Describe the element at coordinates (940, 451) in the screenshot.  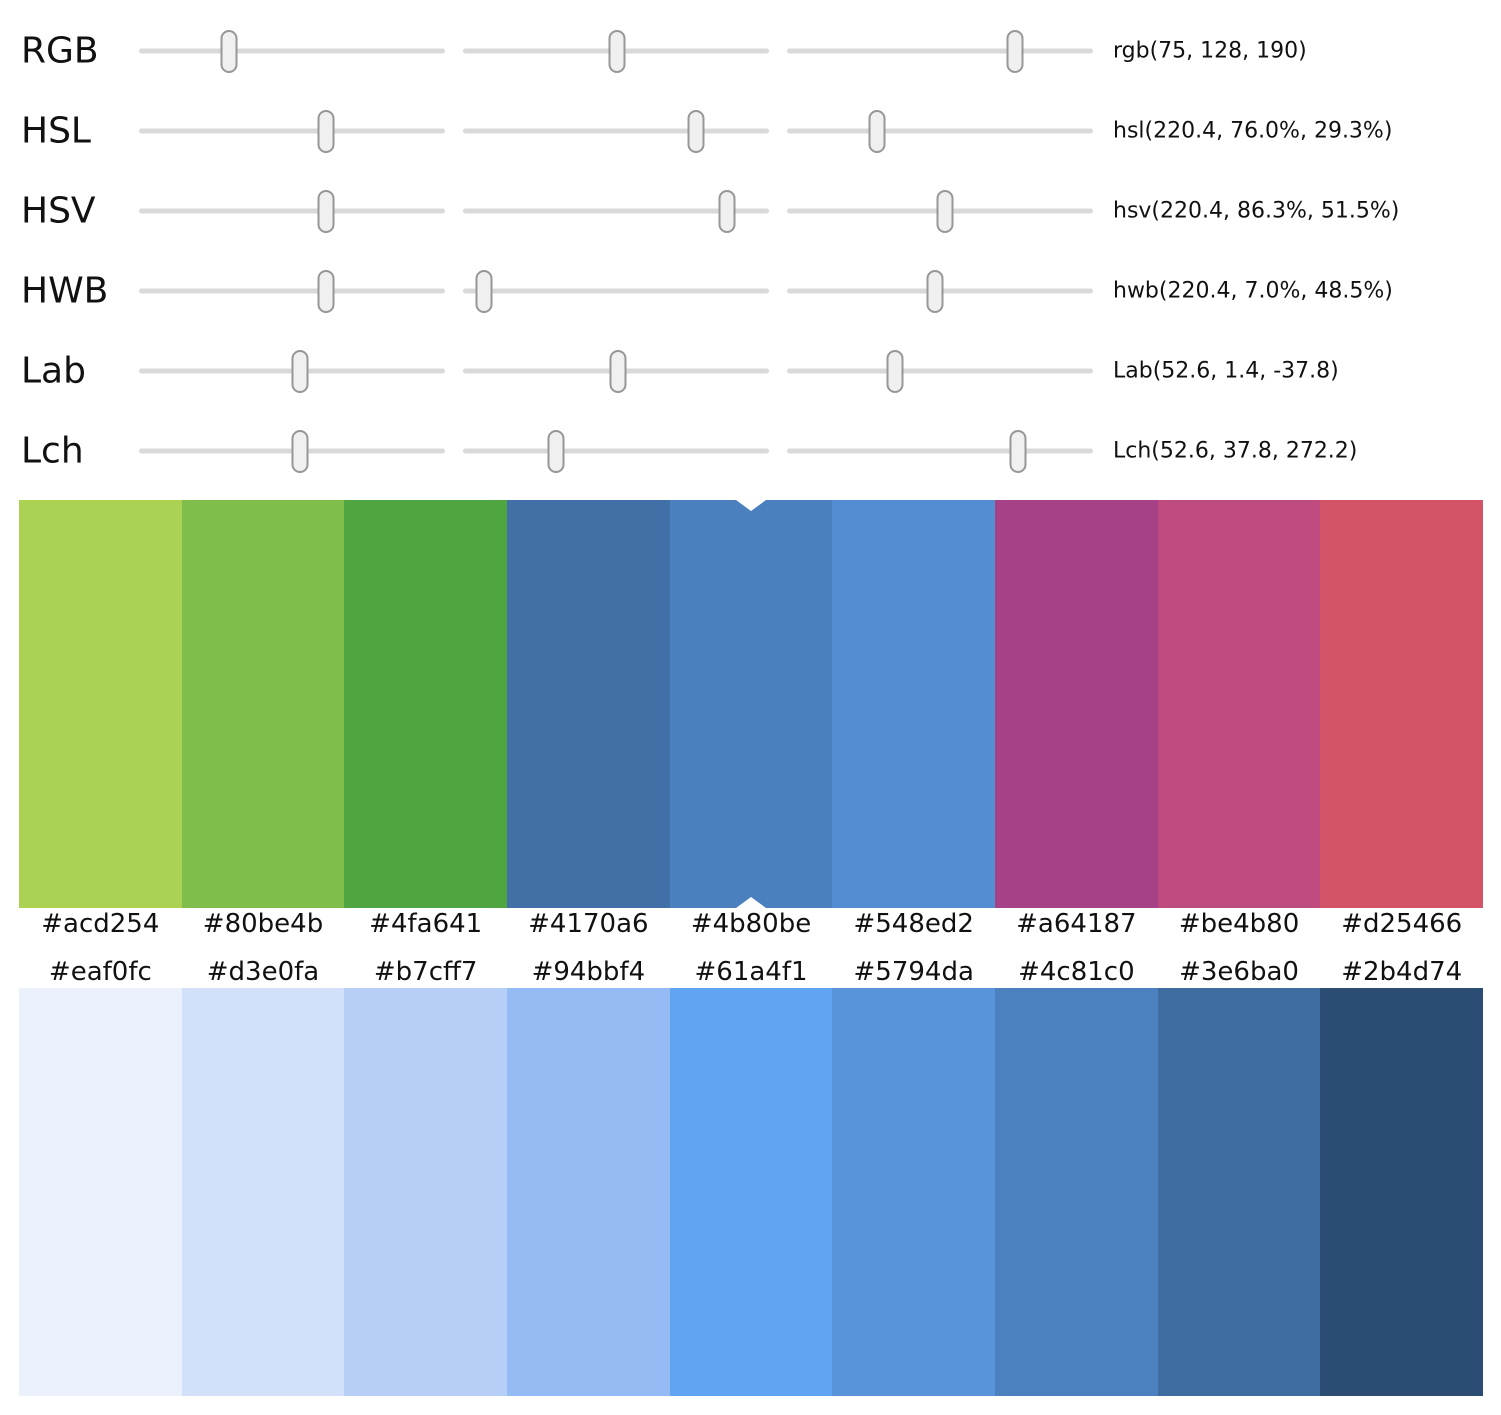
I see `lch-h-slider-track` at that location.